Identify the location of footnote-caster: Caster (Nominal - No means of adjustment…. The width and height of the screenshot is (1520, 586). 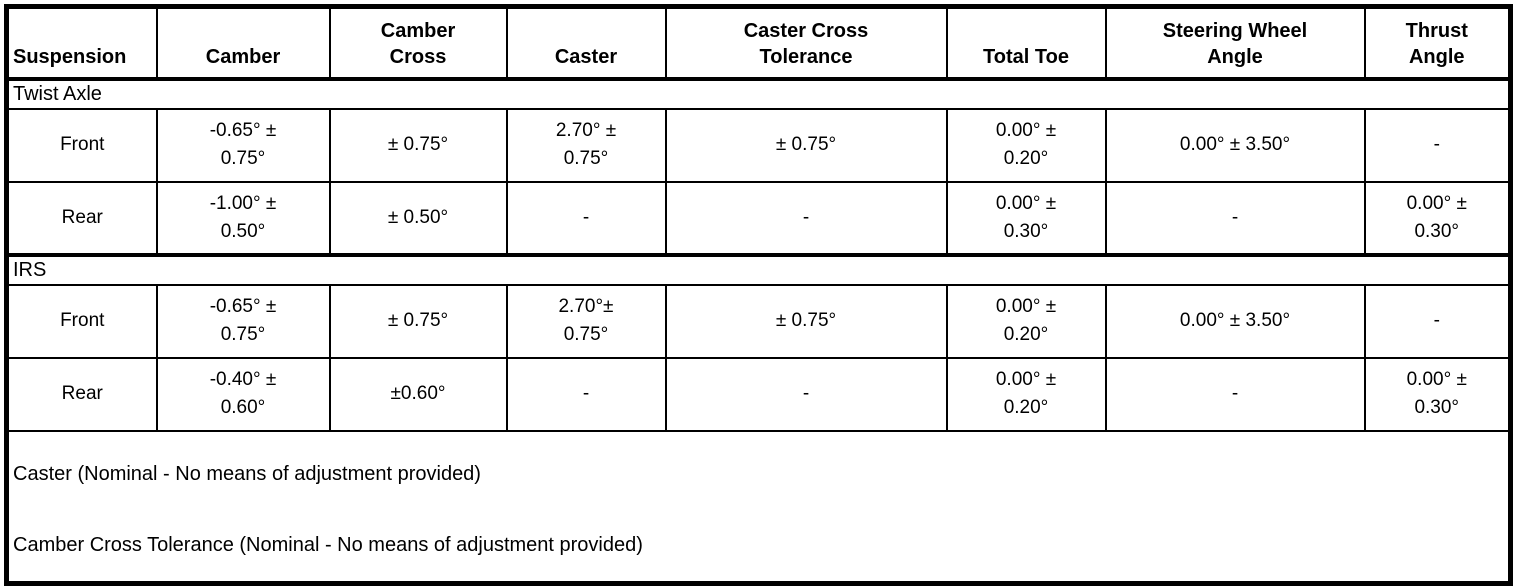
(247, 473).